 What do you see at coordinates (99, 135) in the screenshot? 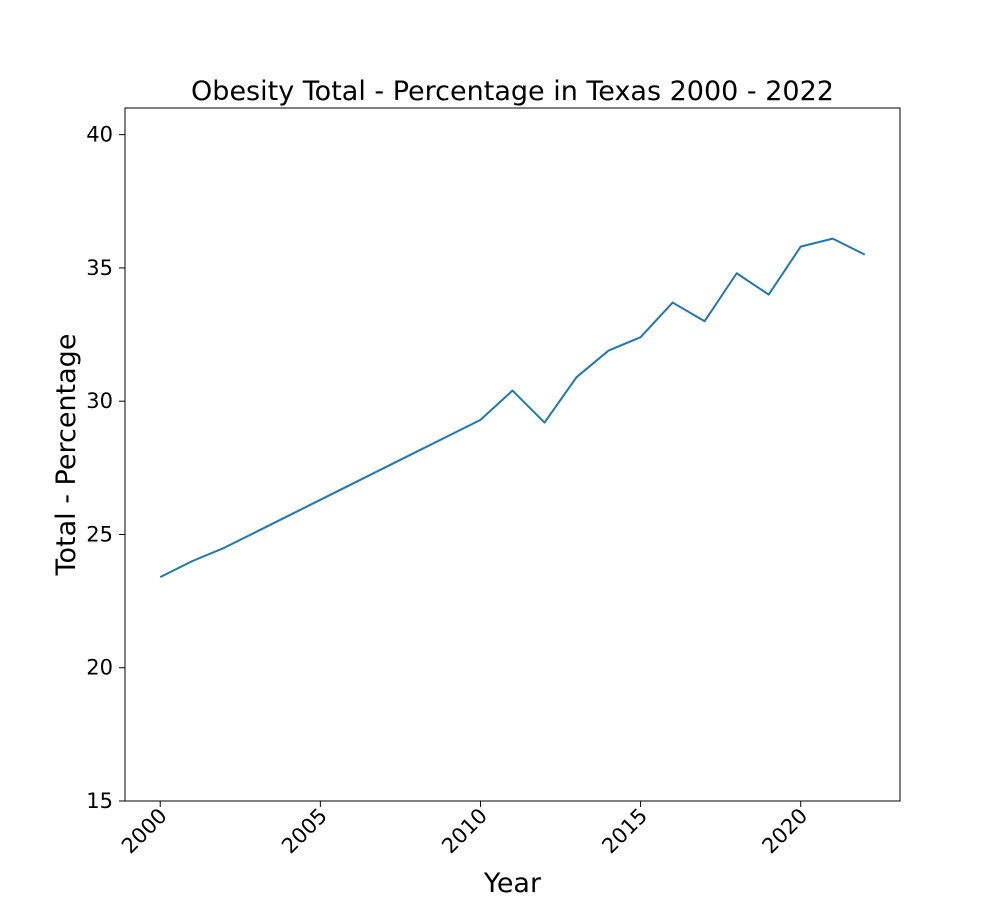
I see `y-tick-label: 40` at bounding box center [99, 135].